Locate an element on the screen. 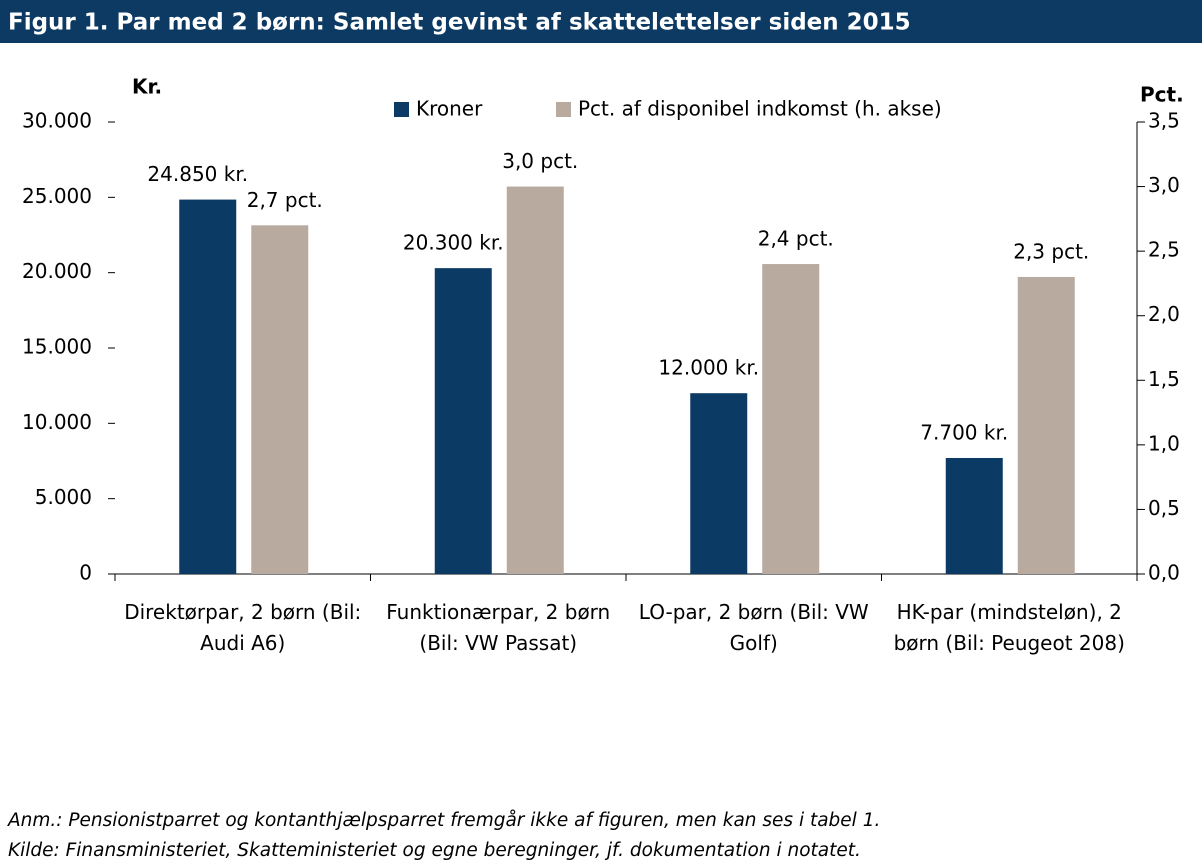 This screenshot has width=1202, height=866. y-tick-label: 0 is located at coordinates (85, 573).